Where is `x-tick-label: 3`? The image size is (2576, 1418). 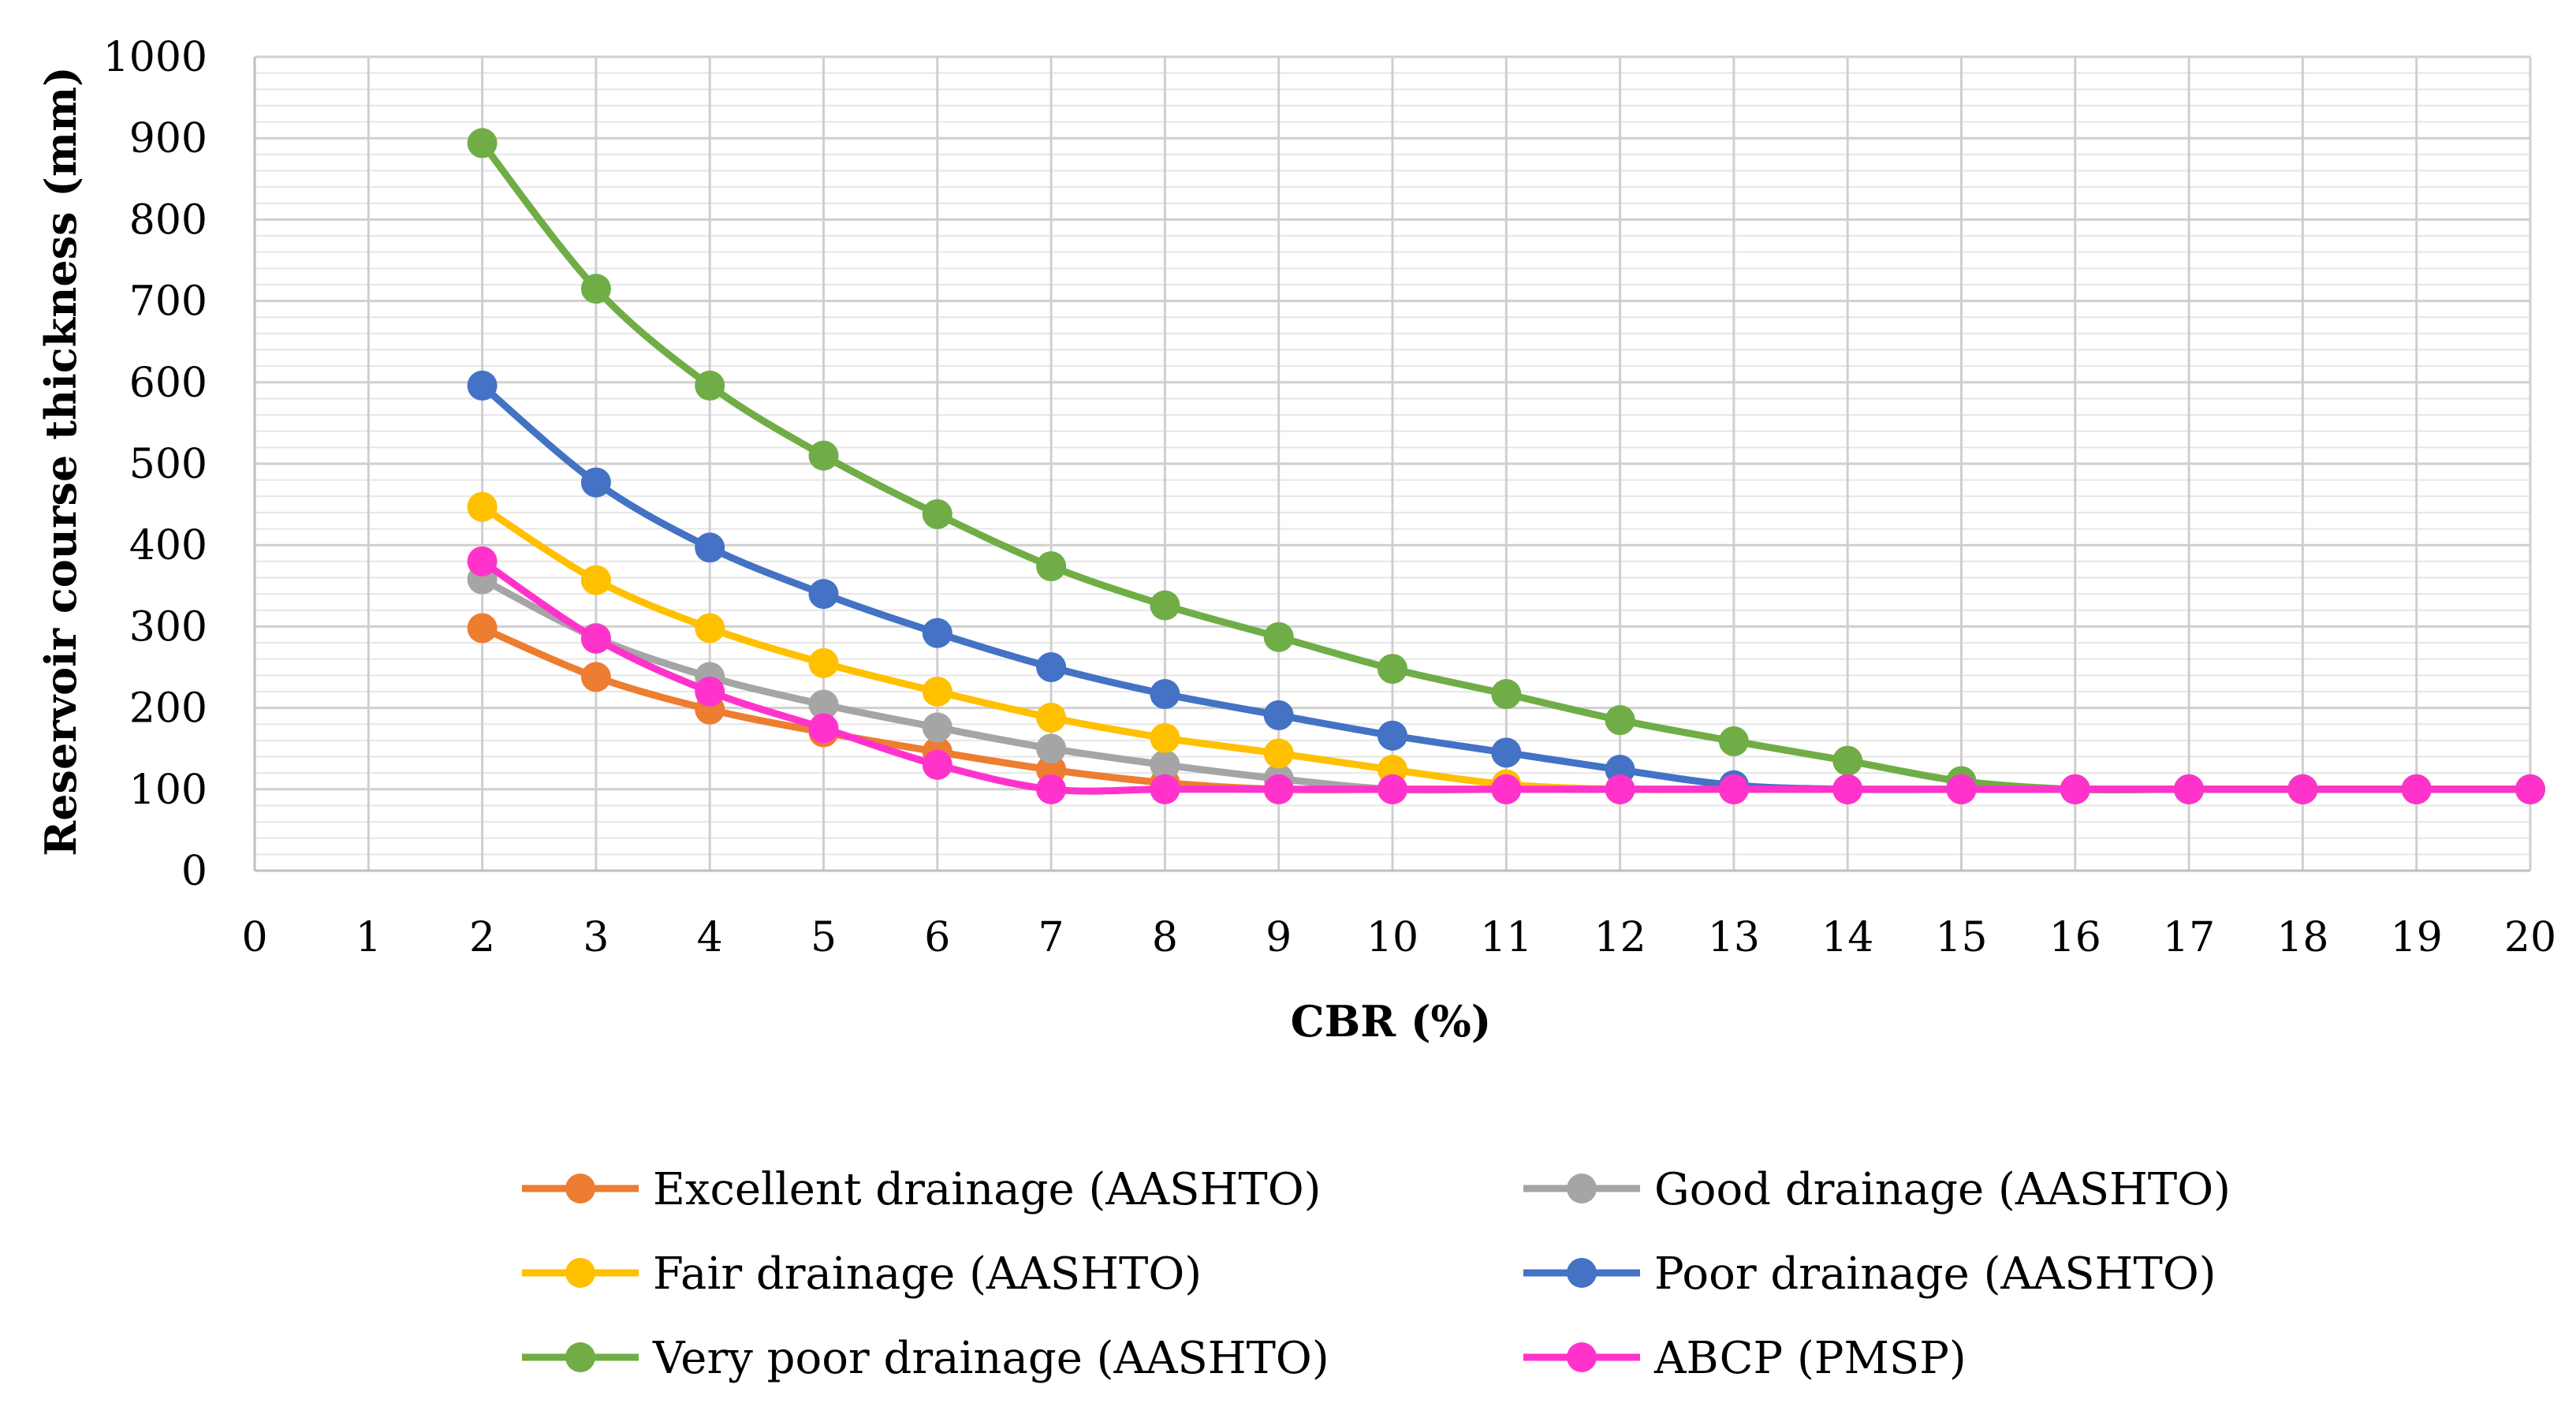
x-tick-label: 3 is located at coordinates (596, 937).